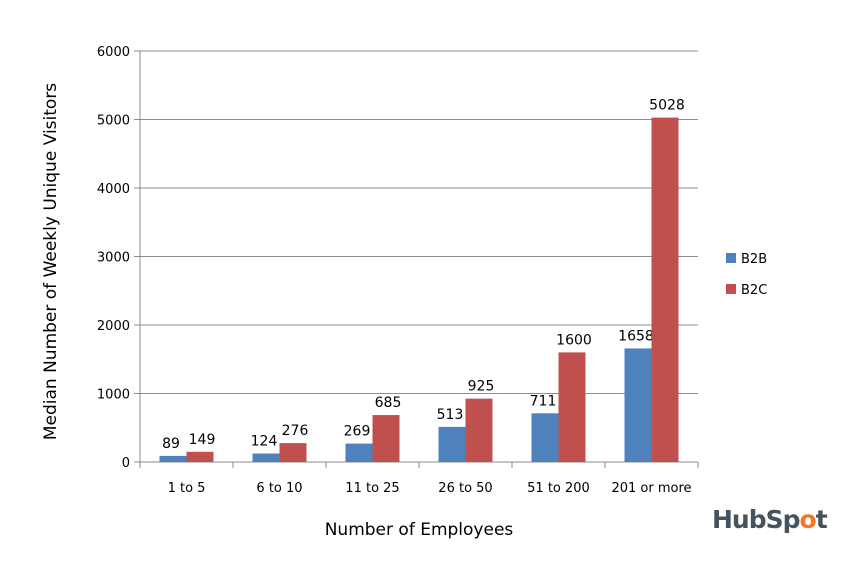 The image size is (841, 584). What do you see at coordinates (574, 340) in the screenshot?
I see `data-label: 1600` at bounding box center [574, 340].